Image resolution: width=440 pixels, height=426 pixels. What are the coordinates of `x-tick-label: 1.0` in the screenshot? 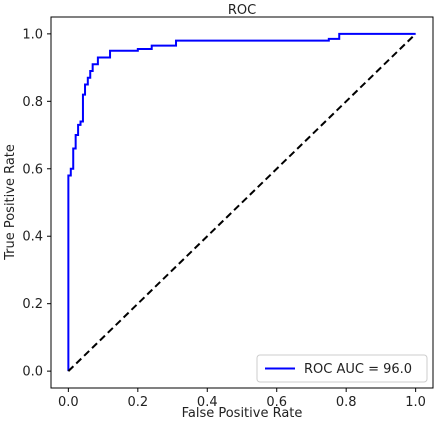 It's located at (415, 402).